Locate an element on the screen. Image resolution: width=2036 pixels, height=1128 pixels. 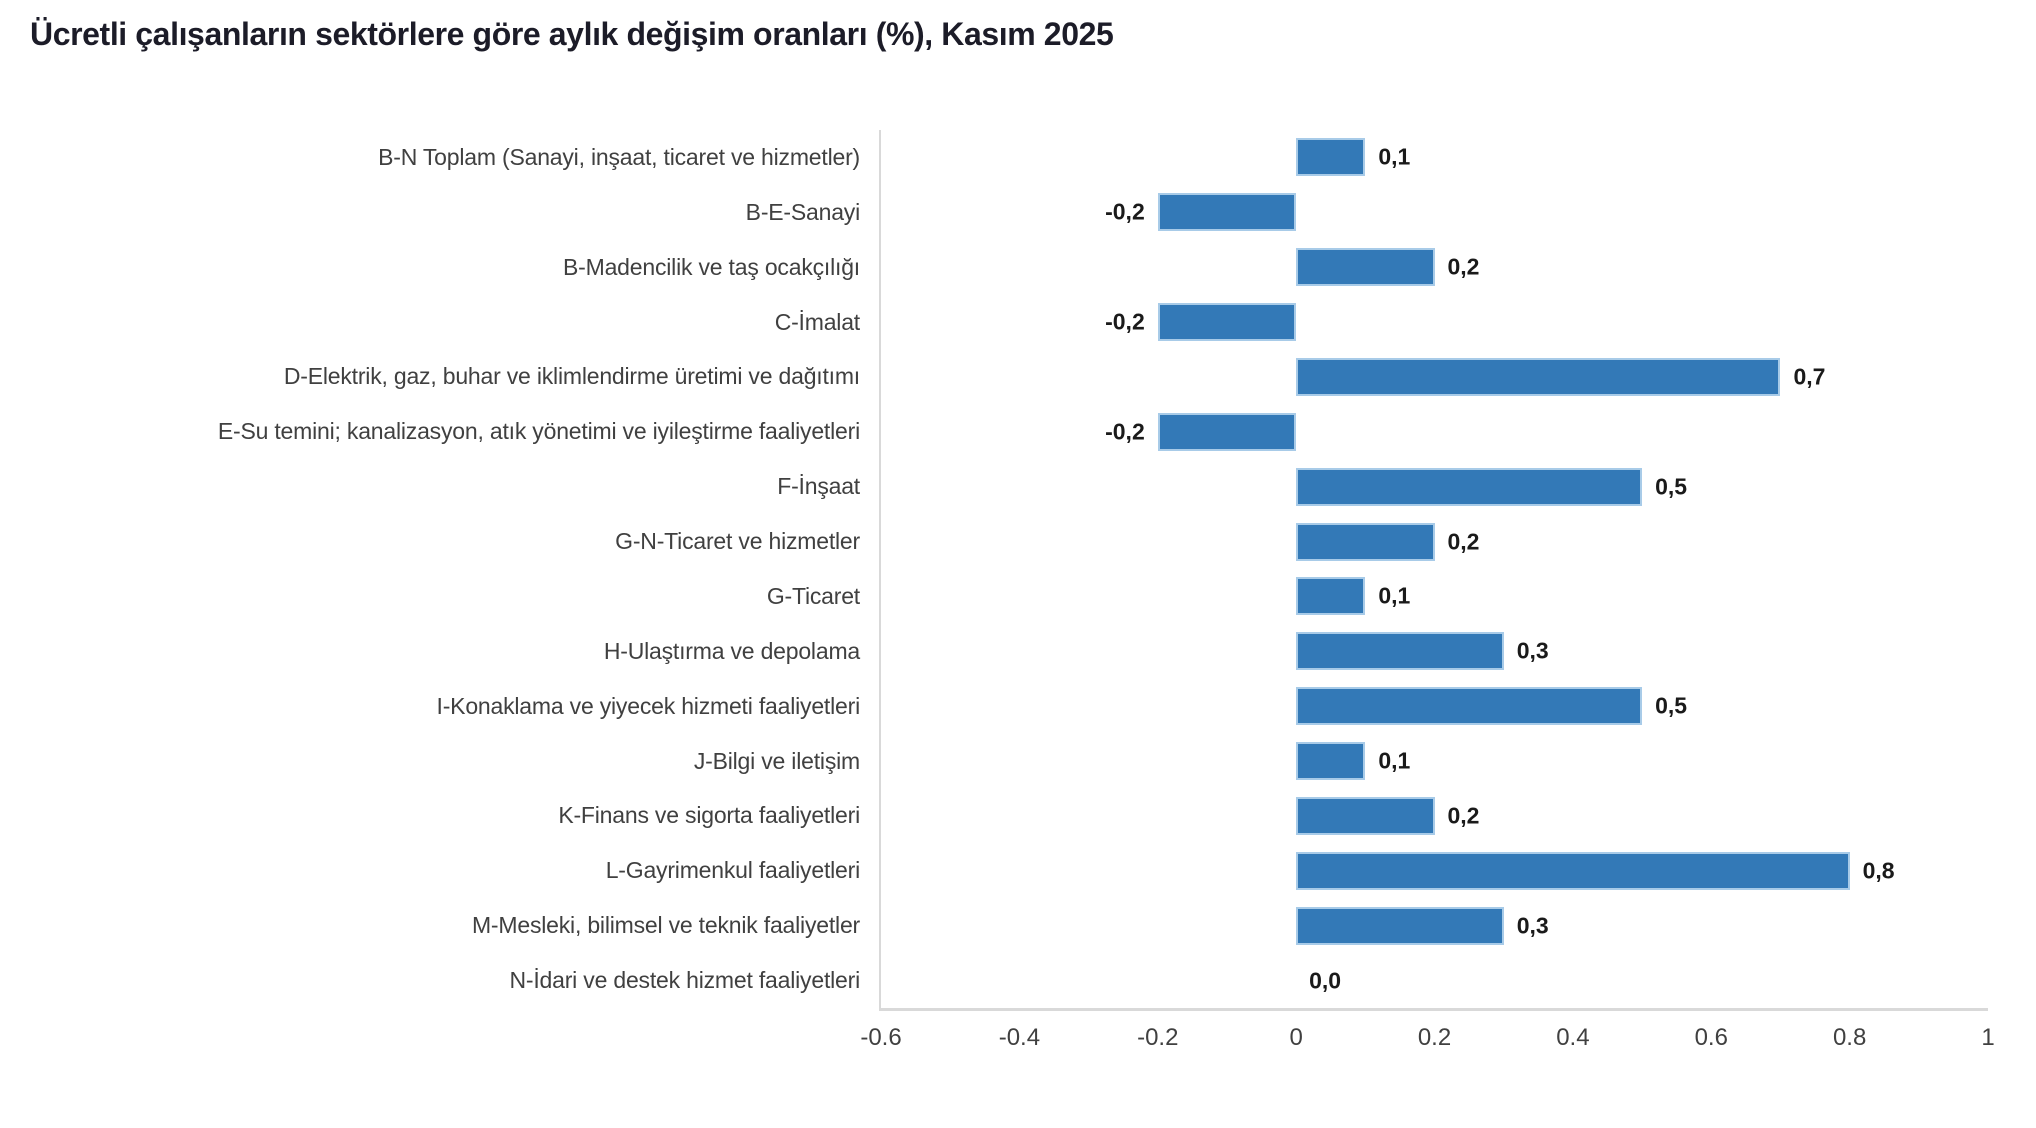
x-tick-label: -0.4 is located at coordinates (1019, 1037).